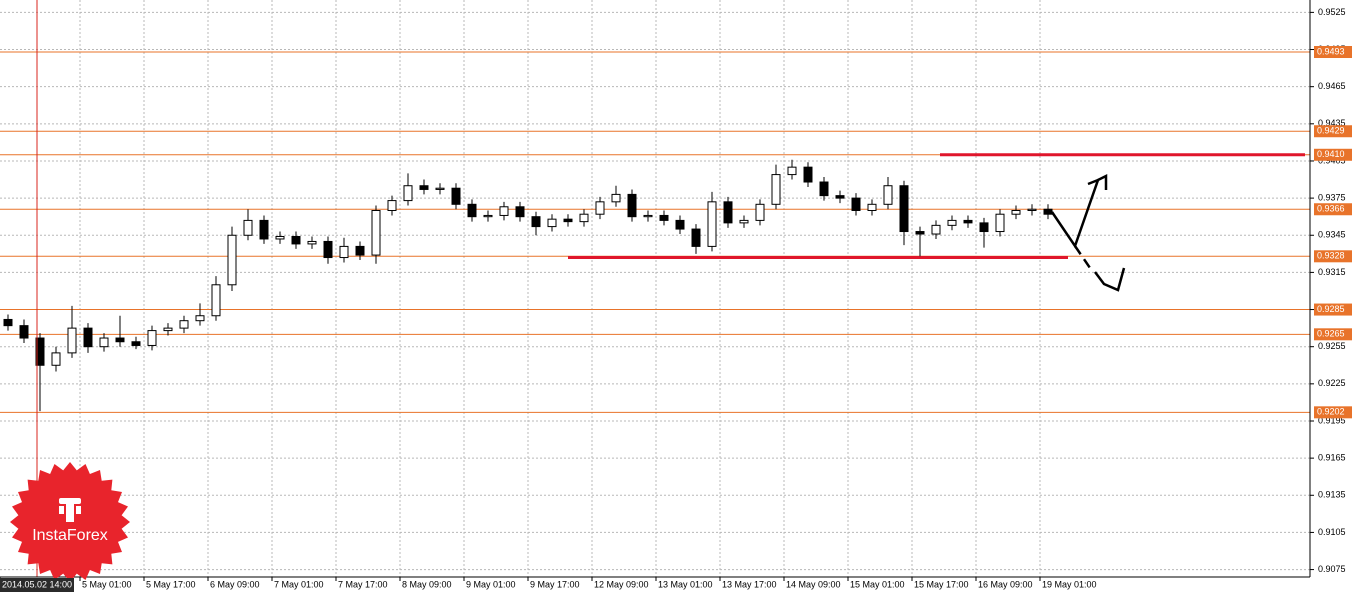 Image resolution: width=1354 pixels, height=593 pixels. What do you see at coordinates (941, 584) in the screenshot?
I see `x-tick-label: 15 May 17:00` at bounding box center [941, 584].